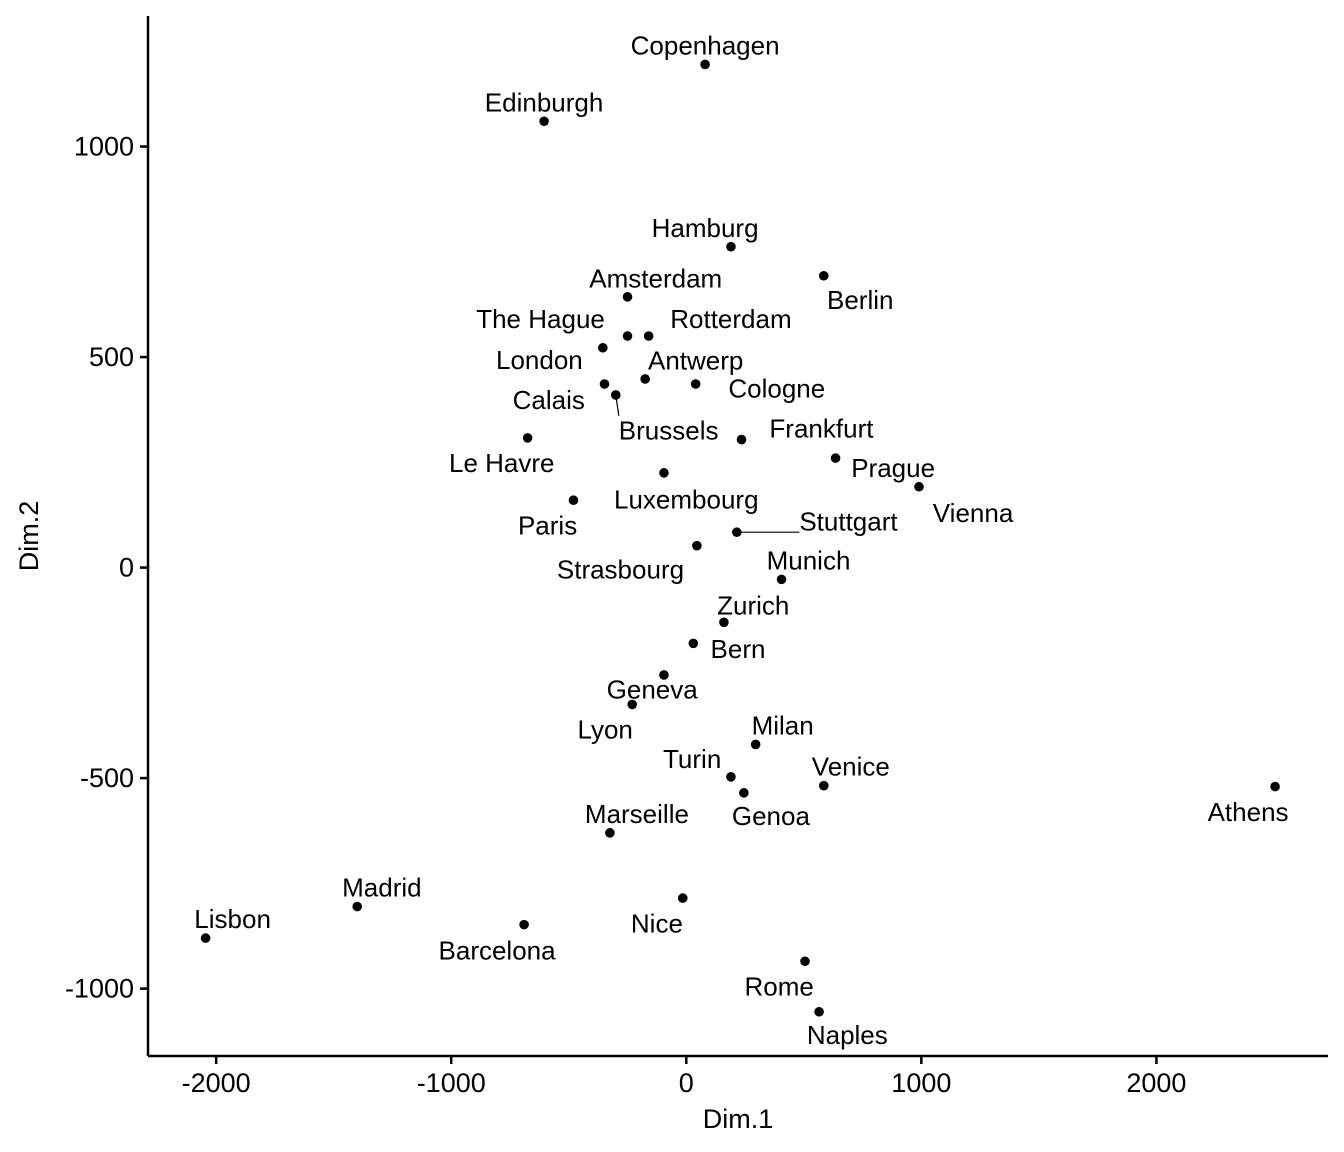 The image size is (1344, 1152). I want to click on label-strasbourg: Strasbourg, so click(620, 570).